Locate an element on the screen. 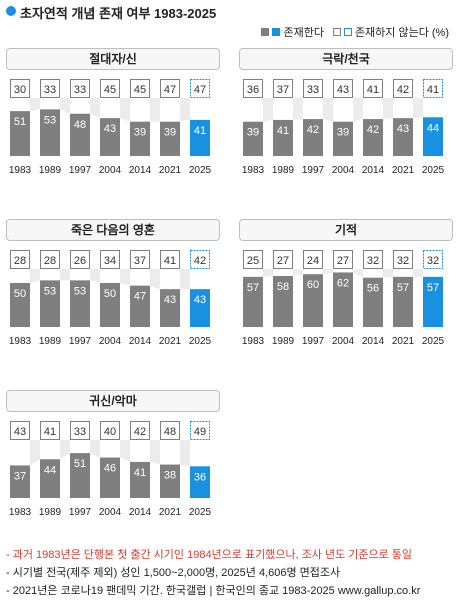 The image size is (457, 605). label-not-exists: 25 is located at coordinates (253, 261).